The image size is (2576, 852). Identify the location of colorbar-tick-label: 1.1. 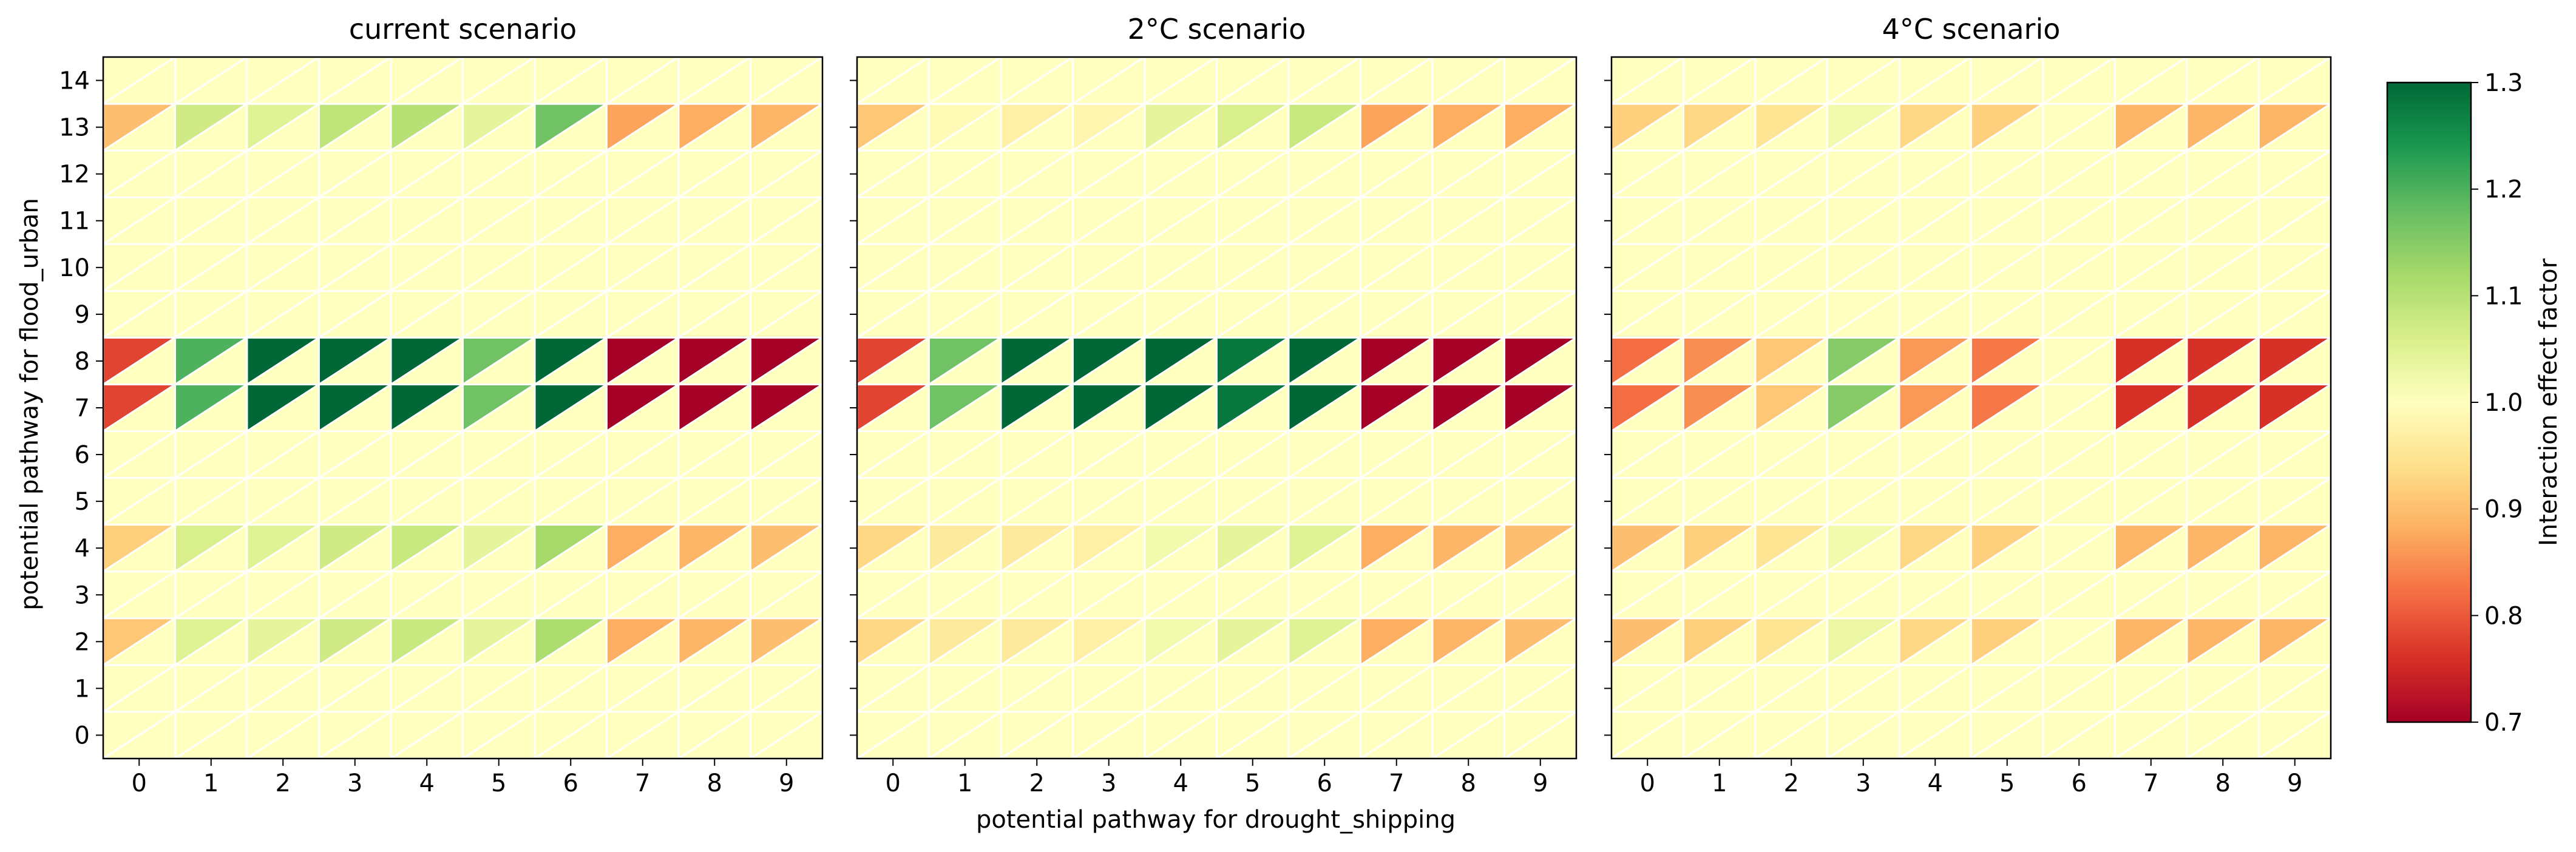
(2503, 296).